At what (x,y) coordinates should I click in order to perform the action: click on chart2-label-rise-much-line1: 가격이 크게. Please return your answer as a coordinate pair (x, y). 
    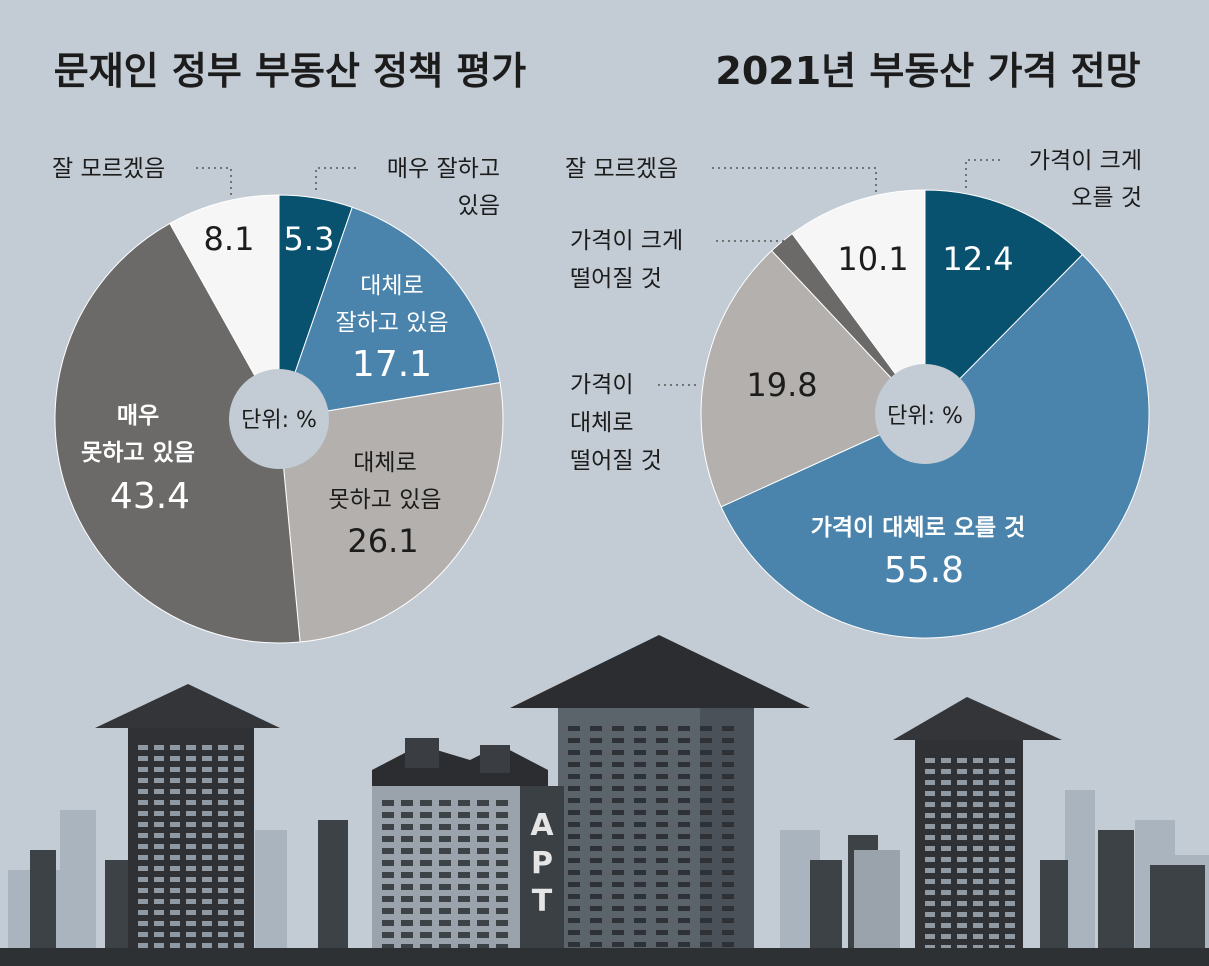
    Looking at the image, I should click on (1085, 161).